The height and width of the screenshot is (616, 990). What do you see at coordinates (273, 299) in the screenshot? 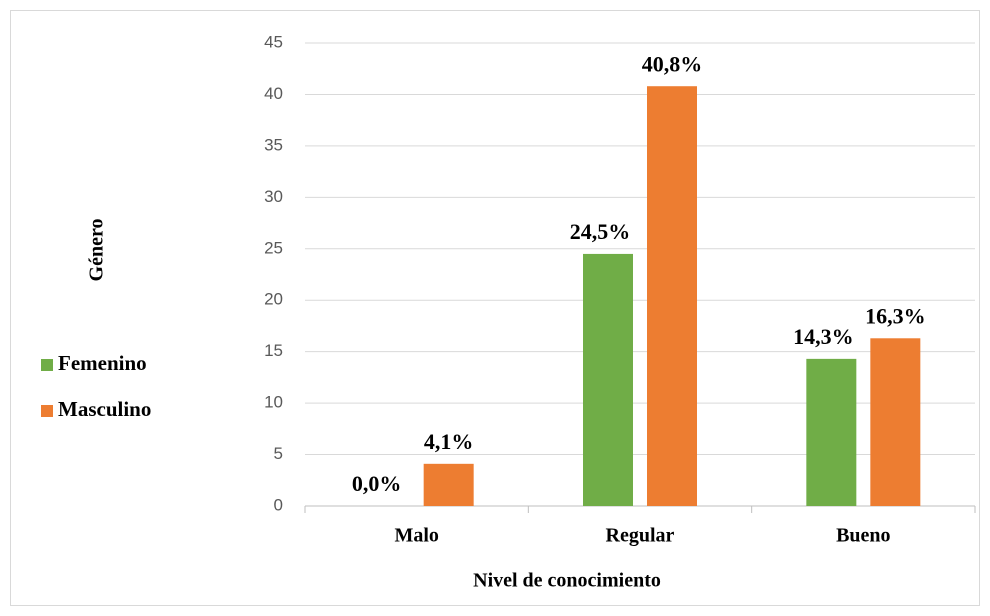
I see `y-tick-label: 20` at bounding box center [273, 299].